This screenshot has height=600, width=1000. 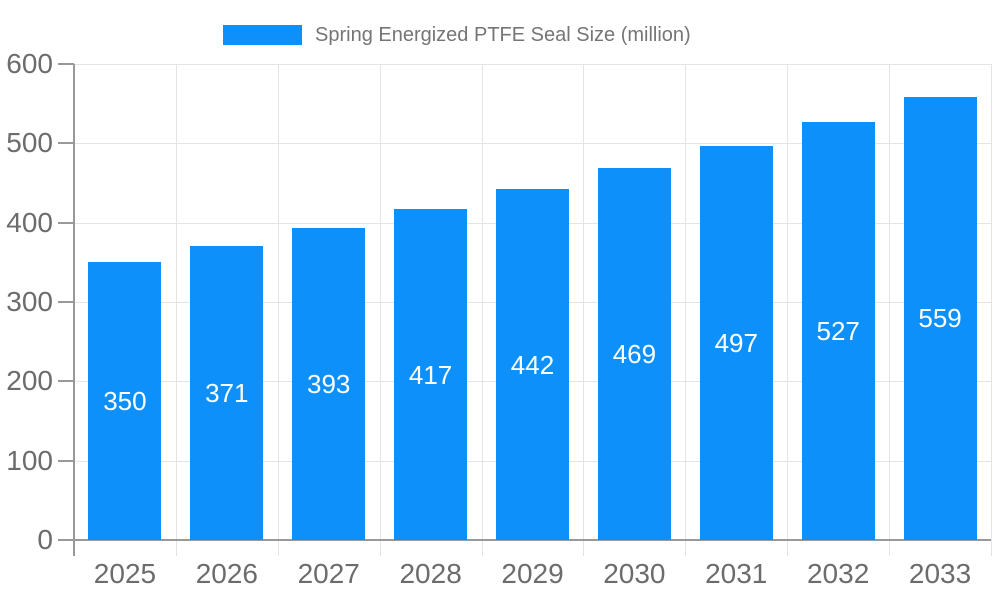 What do you see at coordinates (29, 460) in the screenshot?
I see `y-tick-label: 100` at bounding box center [29, 460].